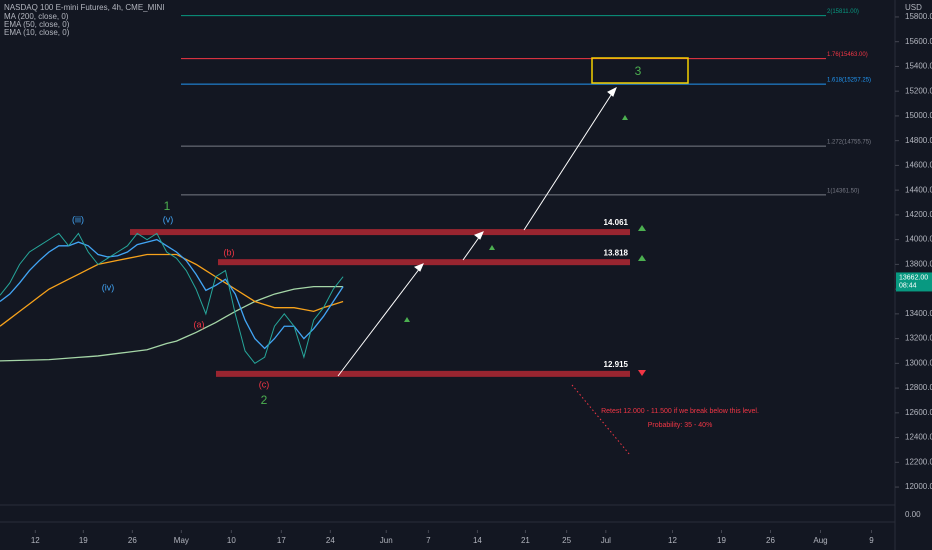  I want to click on x-tick-label: Aug, so click(820, 540).